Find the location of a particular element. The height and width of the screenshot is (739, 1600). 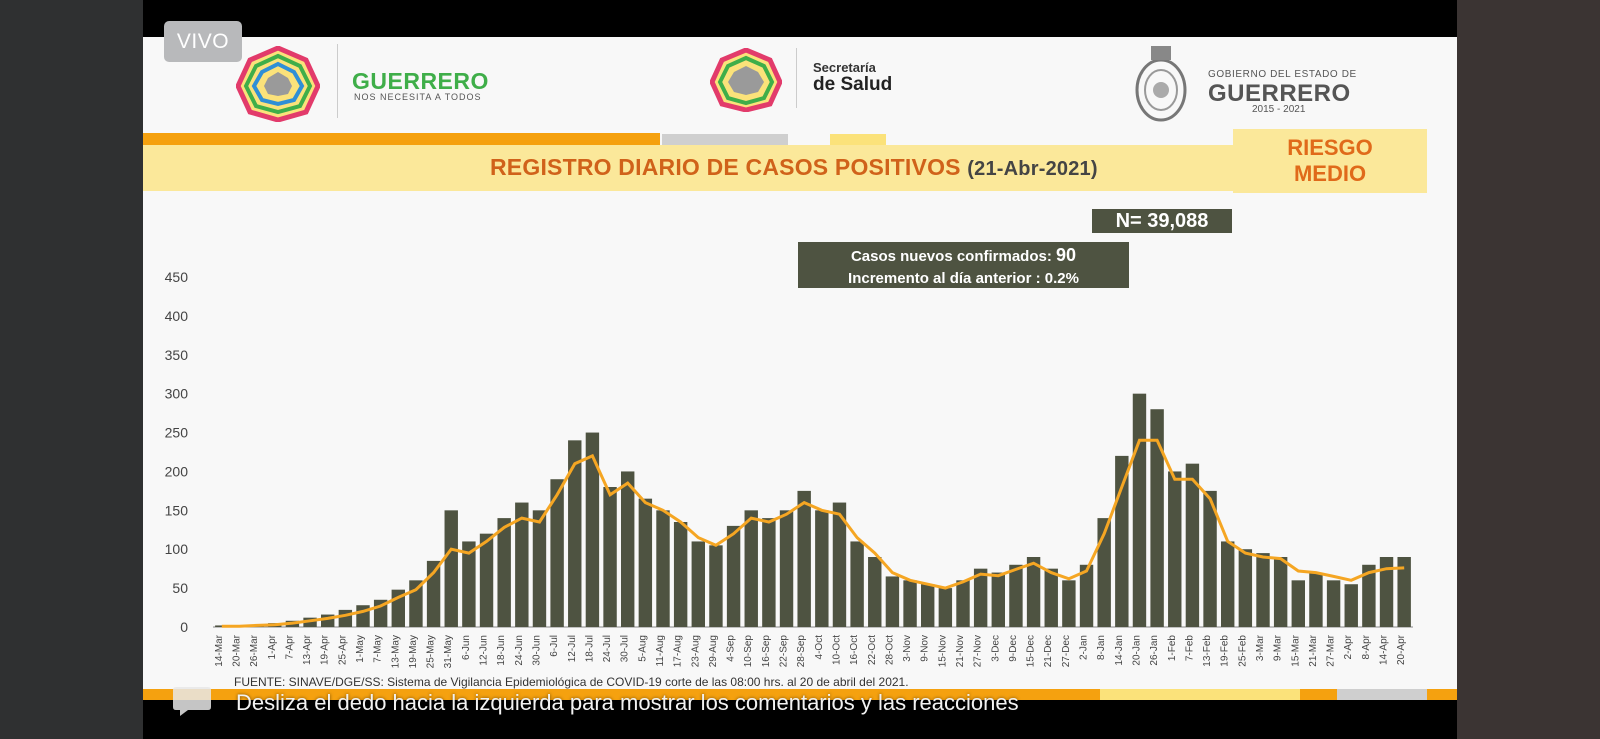

x-tick-label: 7-Feb is located at coordinates (1189, 648).